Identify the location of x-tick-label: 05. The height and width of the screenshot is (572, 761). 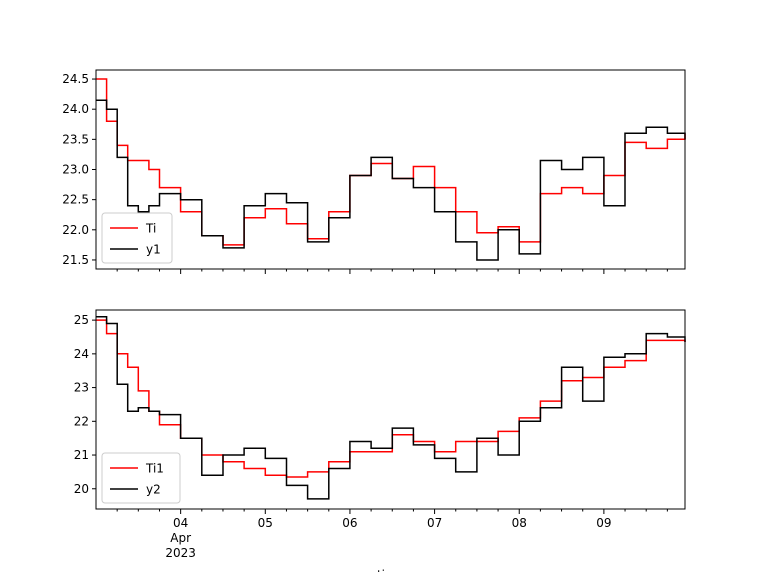
(265, 523).